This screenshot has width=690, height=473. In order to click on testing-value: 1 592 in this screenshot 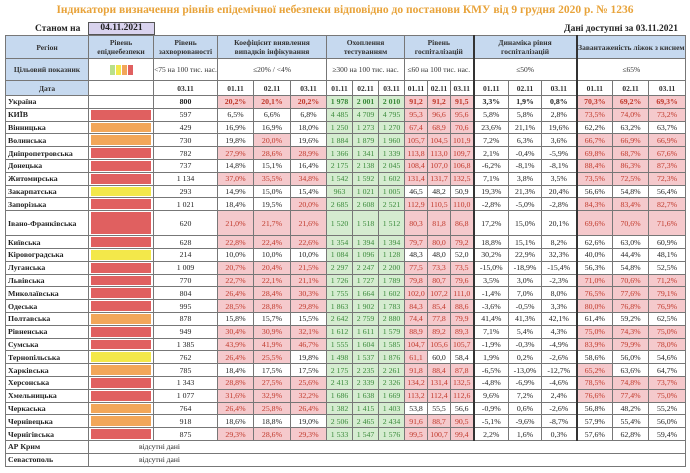, I will do `click(366, 178)`.